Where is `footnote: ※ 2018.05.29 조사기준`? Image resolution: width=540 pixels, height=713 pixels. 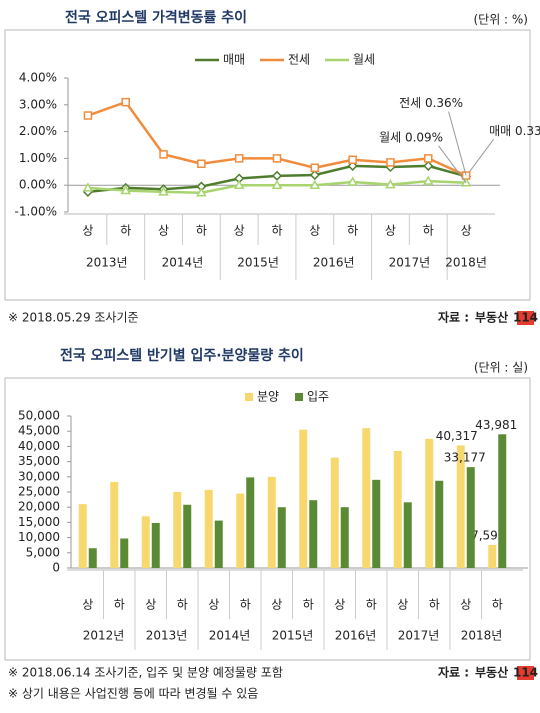 footnote: ※ 2018.05.29 조사기준 is located at coordinates (73, 318).